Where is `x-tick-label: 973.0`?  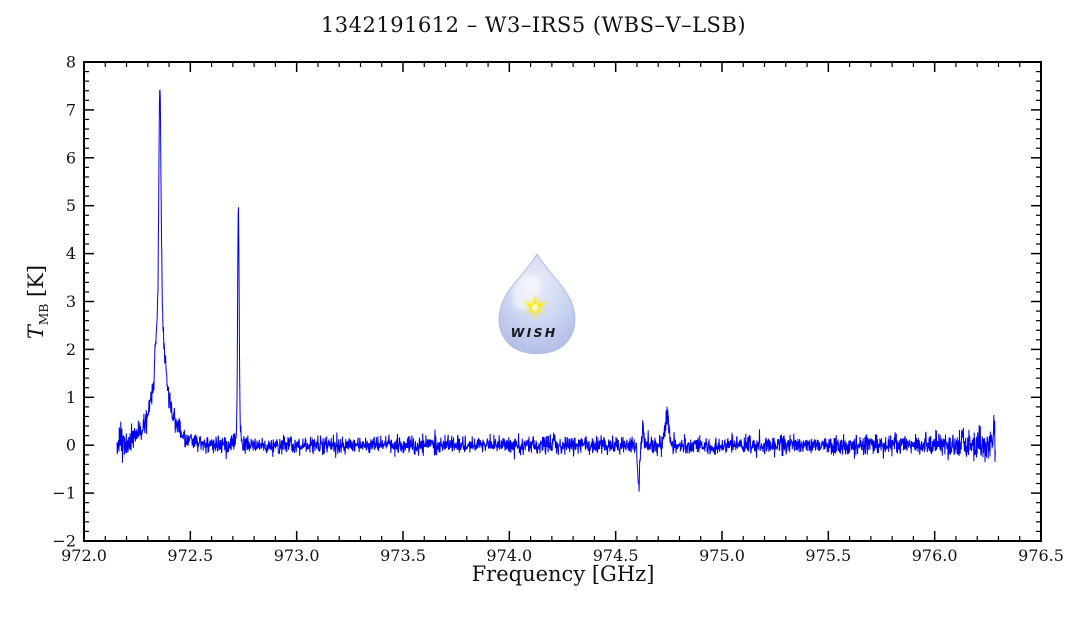 x-tick-label: 973.0 is located at coordinates (297, 555).